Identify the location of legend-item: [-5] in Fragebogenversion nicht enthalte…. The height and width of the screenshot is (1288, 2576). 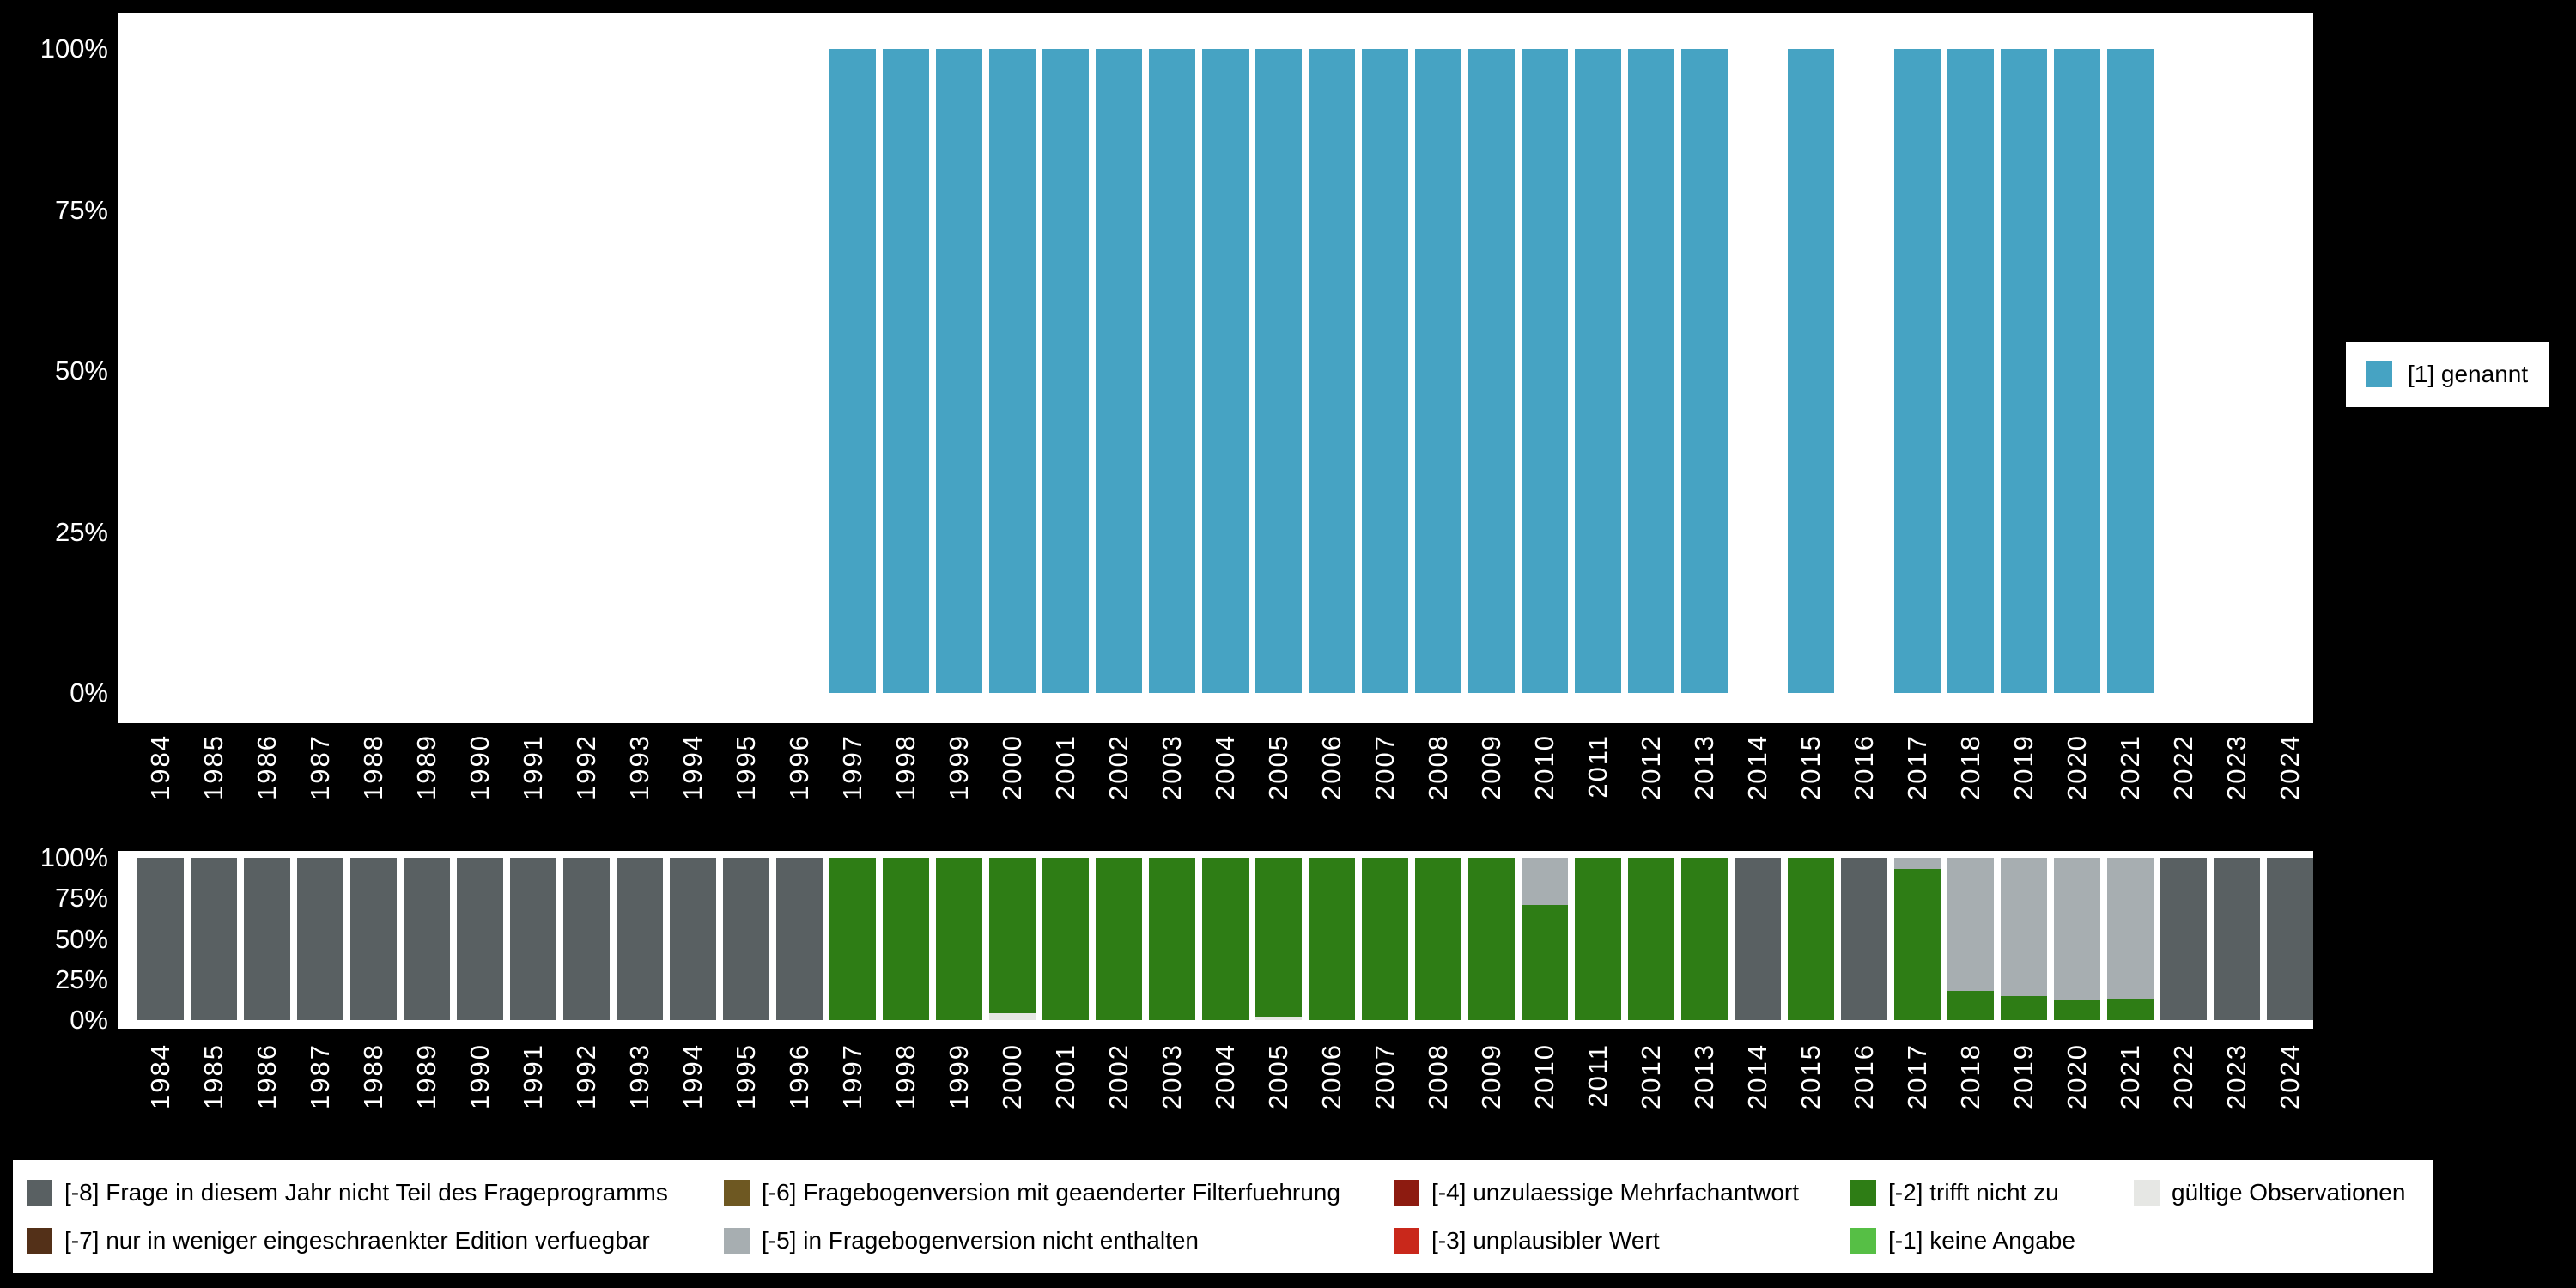
(1059, 1241).